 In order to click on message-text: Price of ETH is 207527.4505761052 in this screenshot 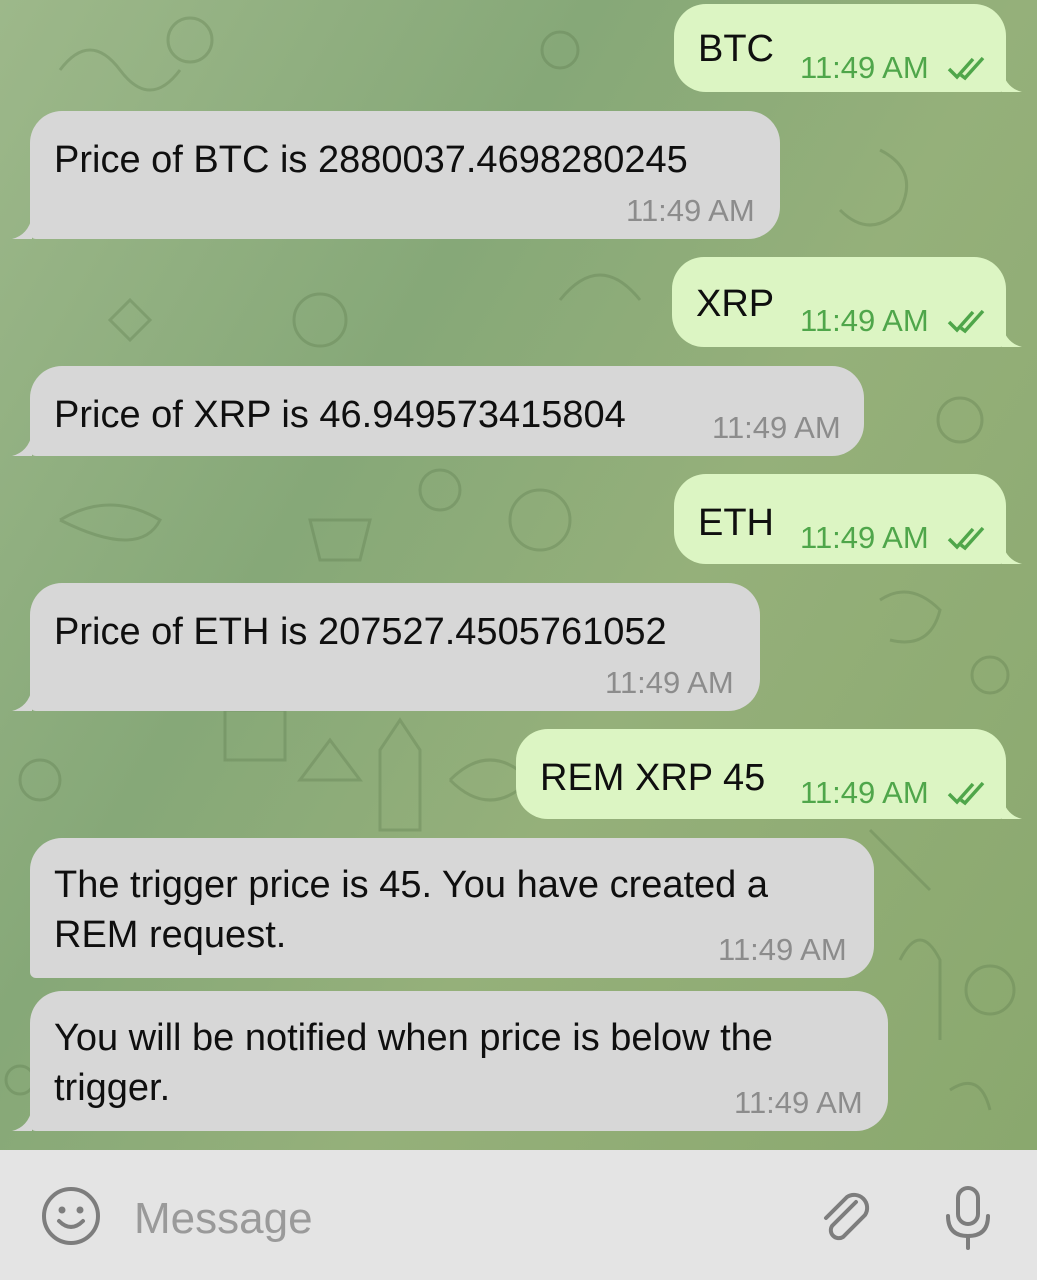, I will do `click(360, 632)`.